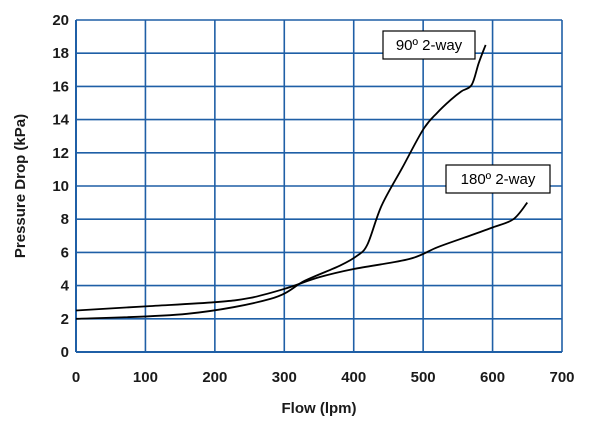  Describe the element at coordinates (323, 377) in the screenshot. I see `x-axis-ticks: 0 100 200 300 400 500 600 700` at that location.